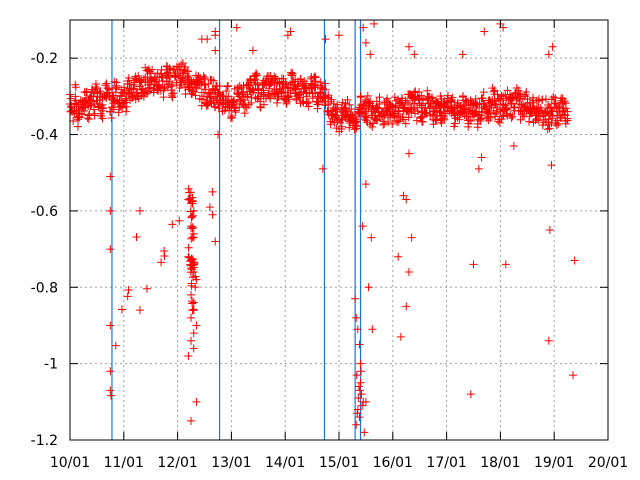  Describe the element at coordinates (554, 463) in the screenshot. I see `x-tick-label: 19/01` at that location.